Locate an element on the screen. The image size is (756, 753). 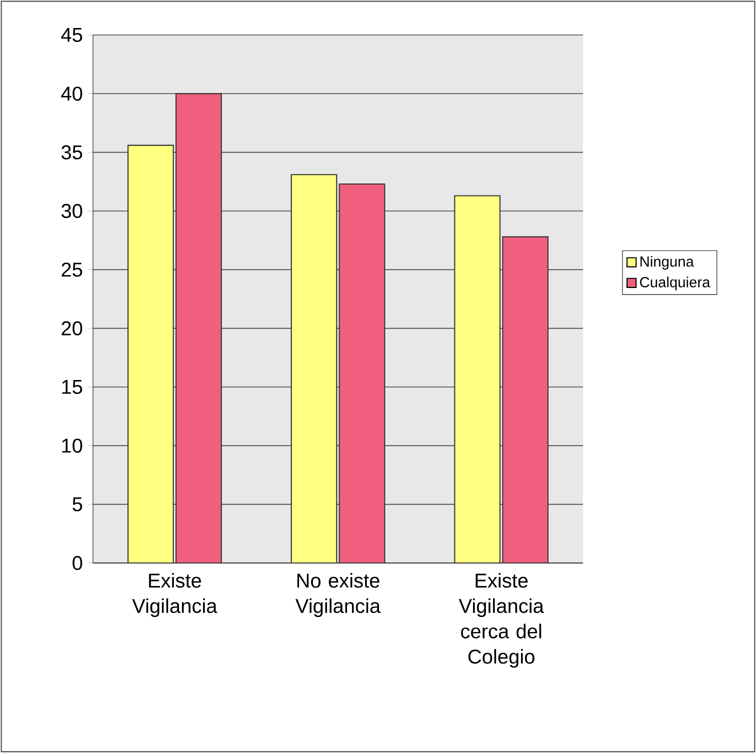
y-tick-label: 10 is located at coordinates (72, 445).